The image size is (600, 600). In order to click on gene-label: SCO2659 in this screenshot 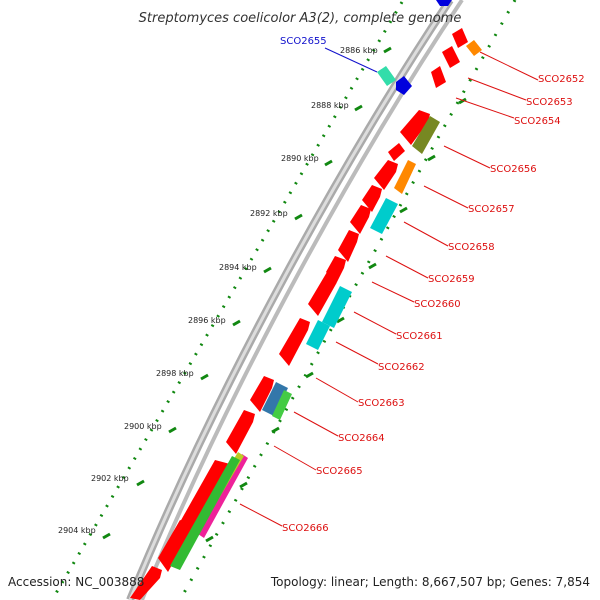, I will do `click(451, 279)`.